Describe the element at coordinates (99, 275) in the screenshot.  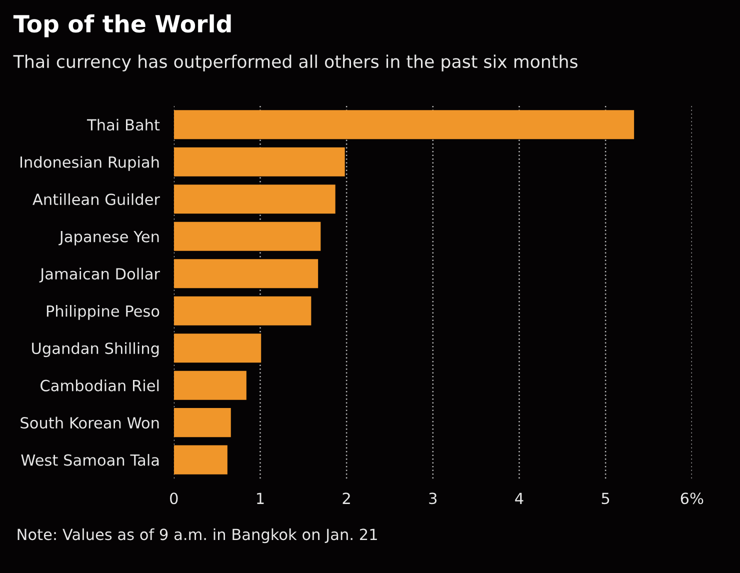
I see `y-tick-label: Jamaican Dollar` at that location.